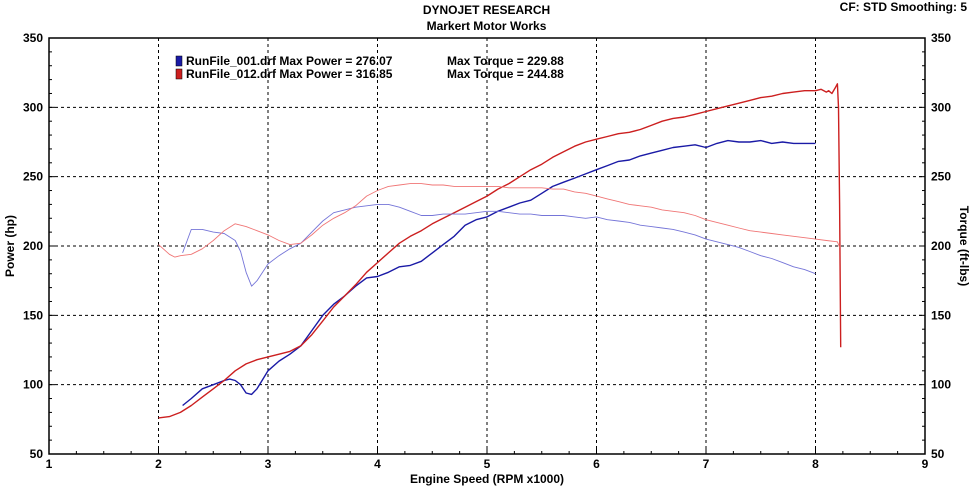  I want to click on y2-tick-label: 50, so click(938, 454).